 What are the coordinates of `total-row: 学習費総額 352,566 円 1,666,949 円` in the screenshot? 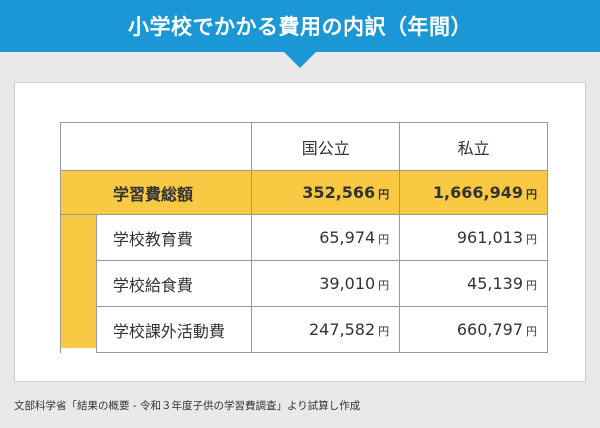 It's located at (303, 192).